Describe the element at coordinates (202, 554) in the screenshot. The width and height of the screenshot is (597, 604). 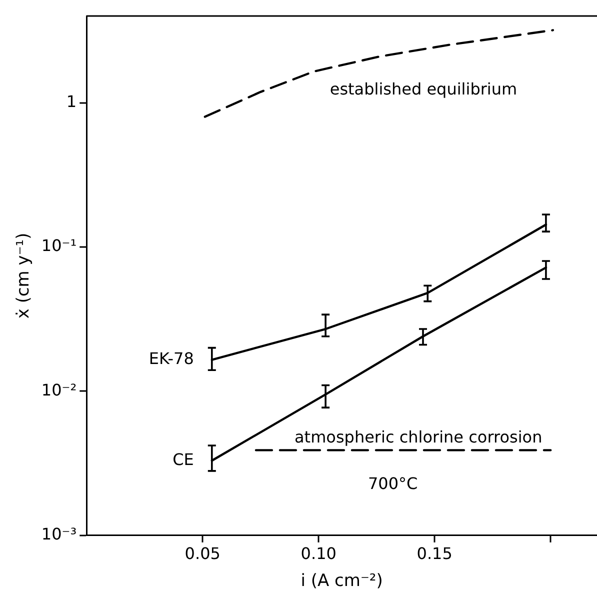
I see `x-tick-label: 0.05` at that location.